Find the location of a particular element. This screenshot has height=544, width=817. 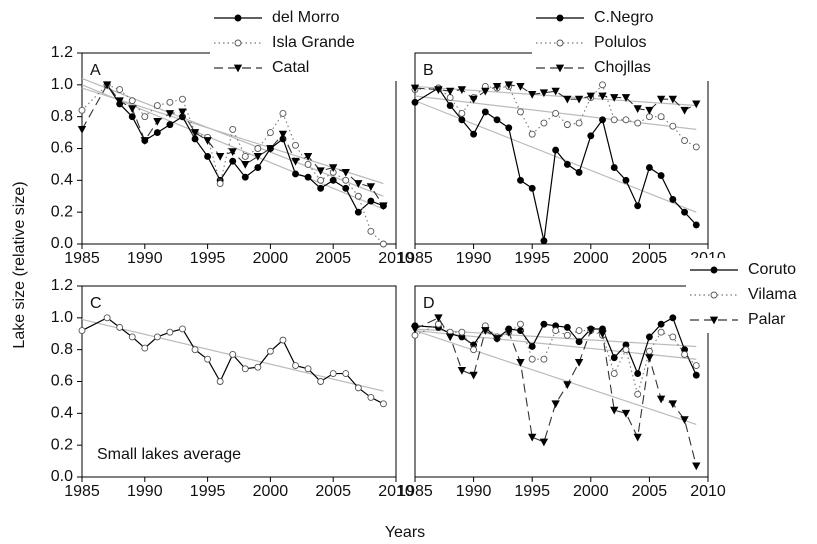

legend-label: Catal is located at coordinates (290, 67).